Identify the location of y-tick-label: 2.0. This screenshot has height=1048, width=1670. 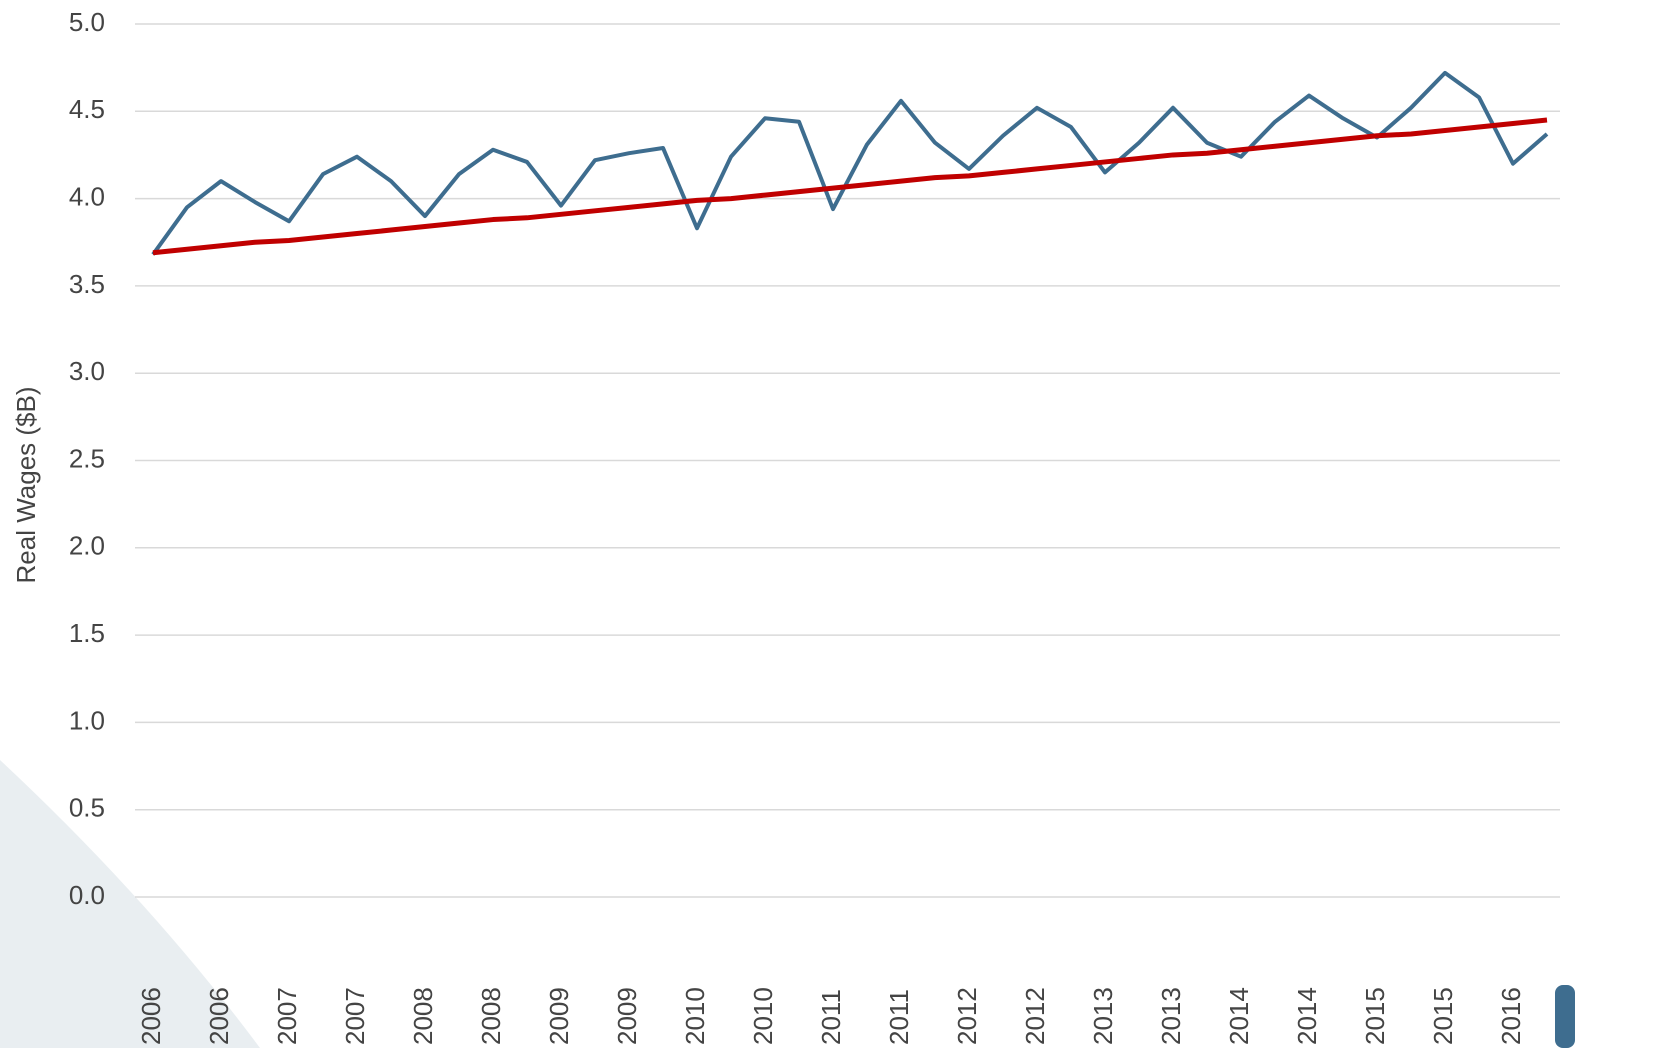
(87, 546).